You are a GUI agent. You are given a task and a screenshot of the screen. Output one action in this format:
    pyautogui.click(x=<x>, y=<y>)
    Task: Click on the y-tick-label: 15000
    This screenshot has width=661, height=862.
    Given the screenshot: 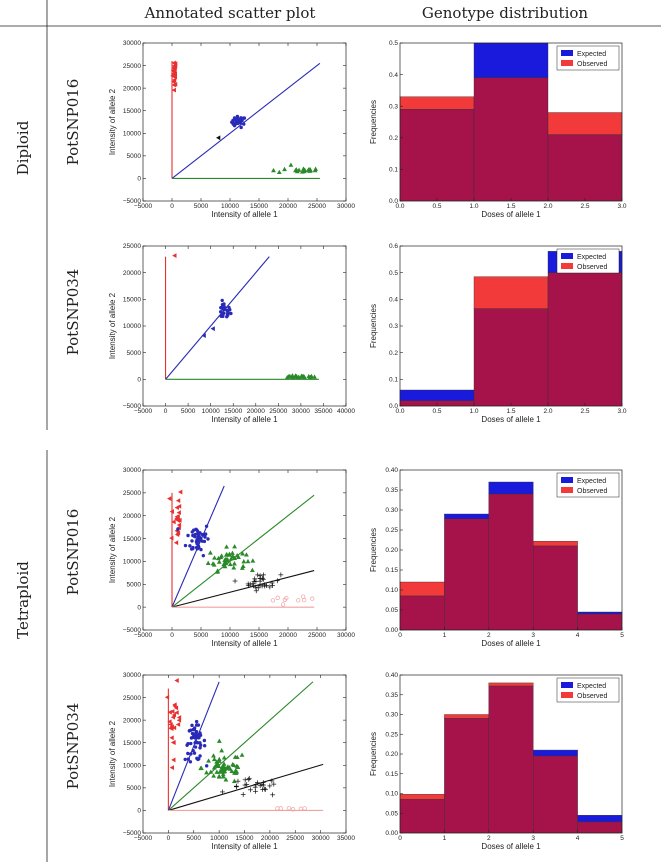 What is the action you would take?
    pyautogui.click(x=132, y=111)
    